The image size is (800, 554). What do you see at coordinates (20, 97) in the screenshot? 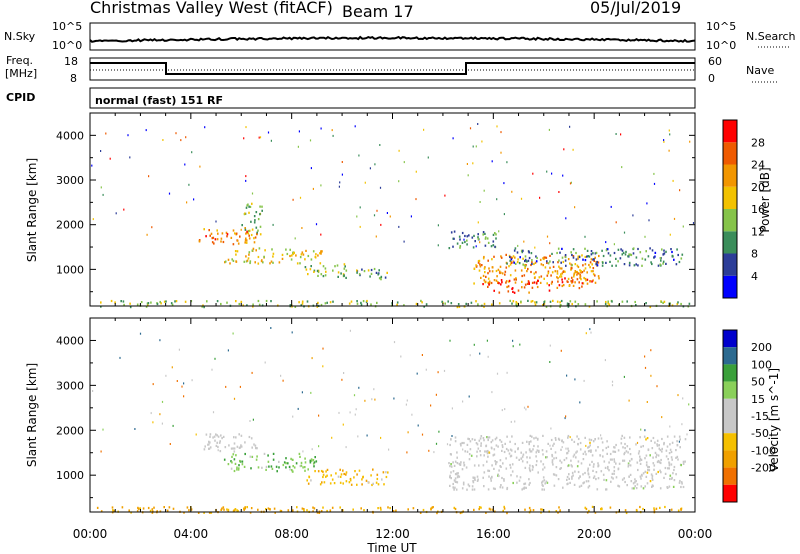
I see `cpid-label: CPID` at bounding box center [20, 97].